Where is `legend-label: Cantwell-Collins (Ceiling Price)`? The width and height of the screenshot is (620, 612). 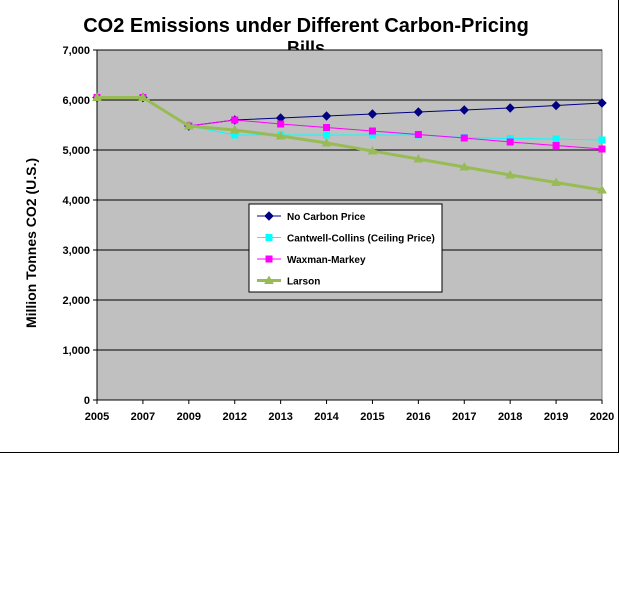 legend-label: Cantwell-Collins (Ceiling Price) is located at coordinates (361, 239).